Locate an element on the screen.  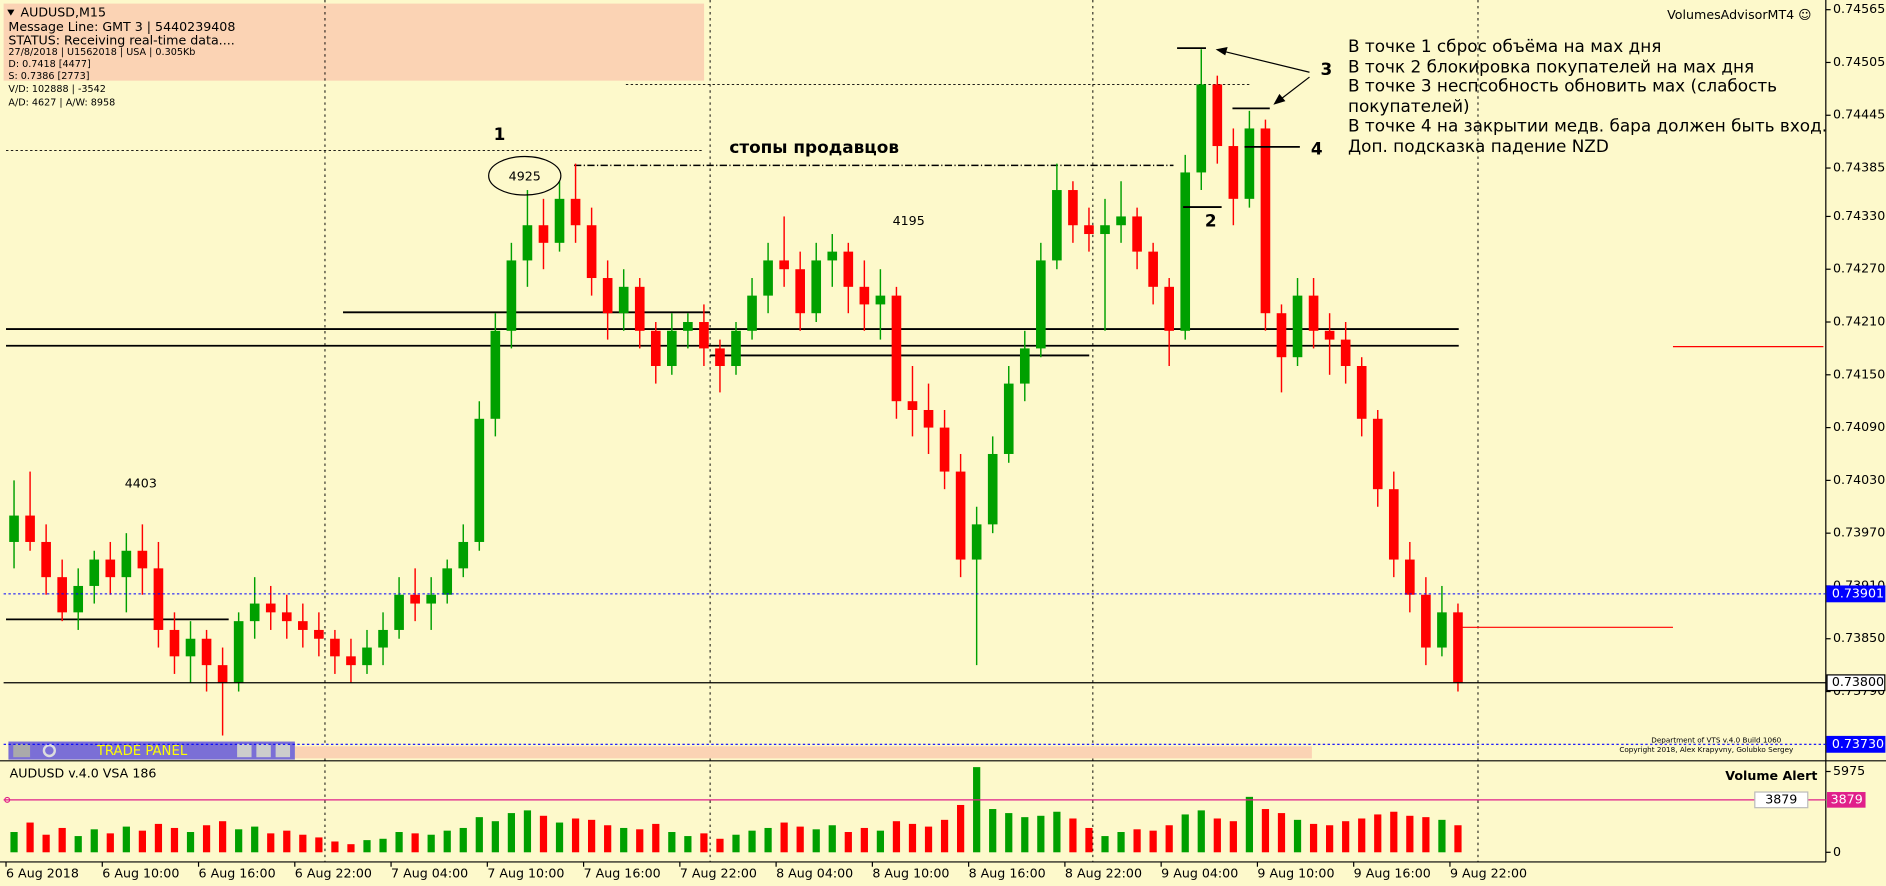
y-tick-label: 0.74385 is located at coordinates (1859, 167).